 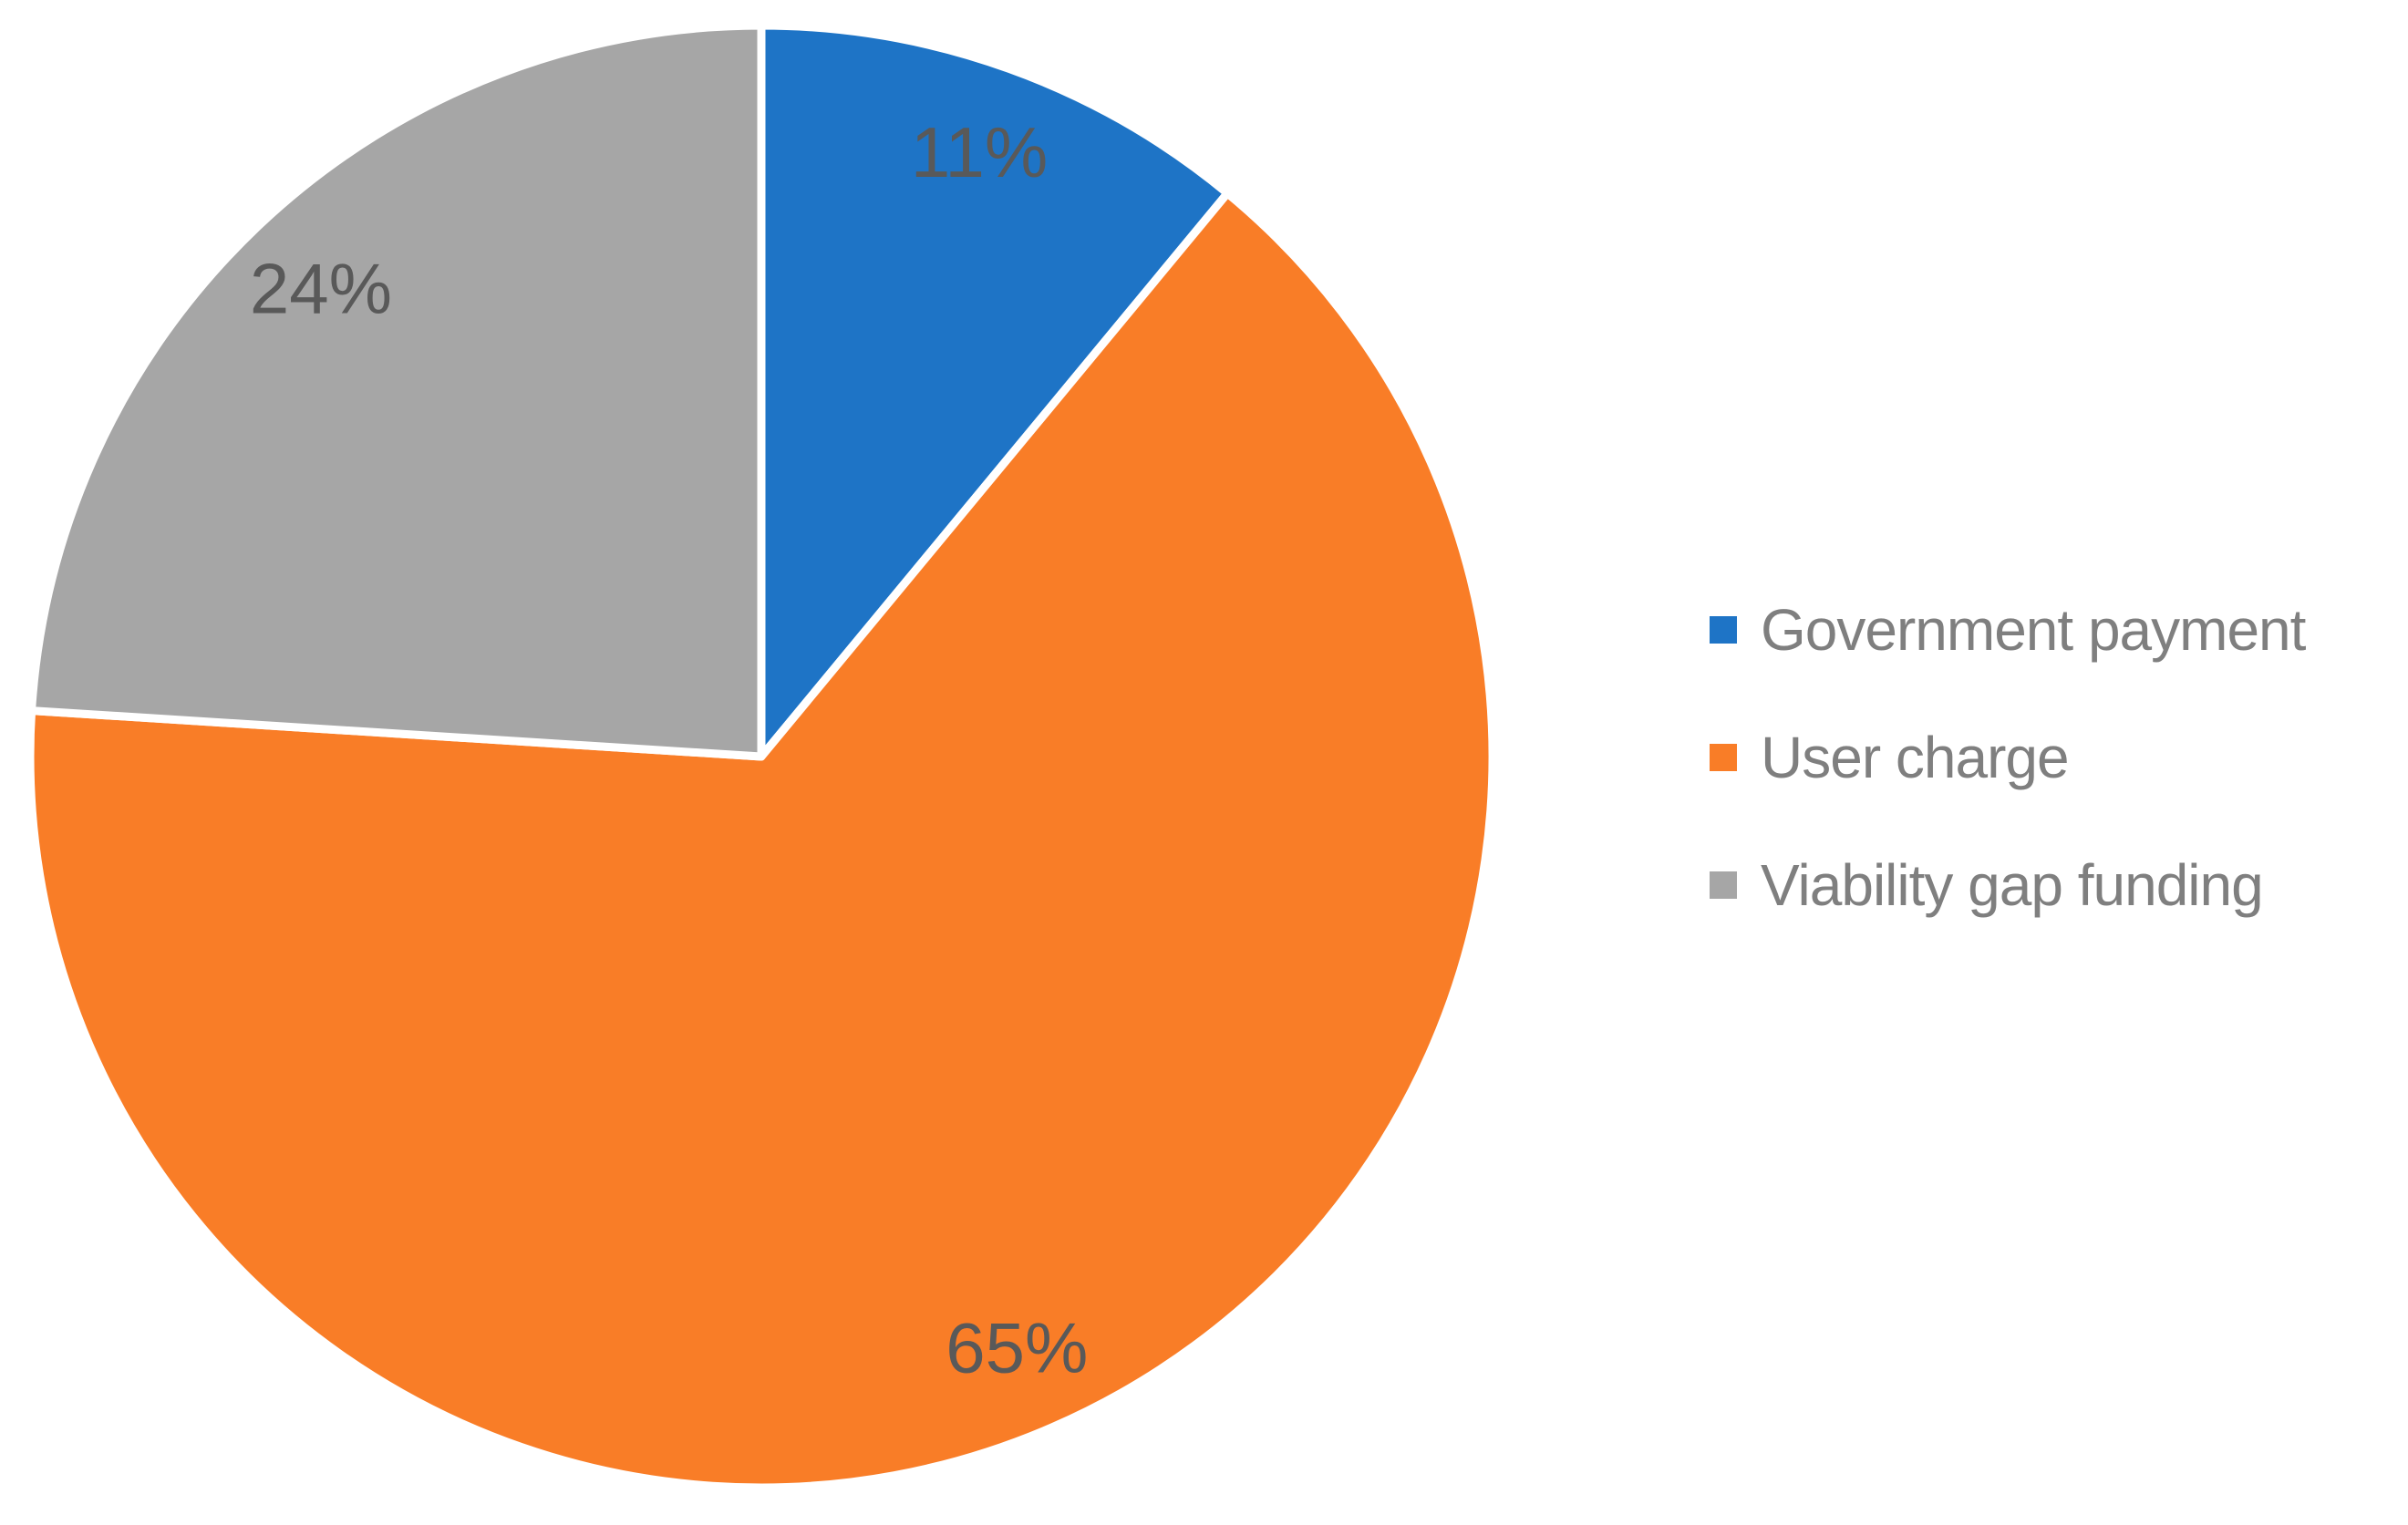 What do you see at coordinates (1723, 757) in the screenshot?
I see `legend-swatch-user-charge` at bounding box center [1723, 757].